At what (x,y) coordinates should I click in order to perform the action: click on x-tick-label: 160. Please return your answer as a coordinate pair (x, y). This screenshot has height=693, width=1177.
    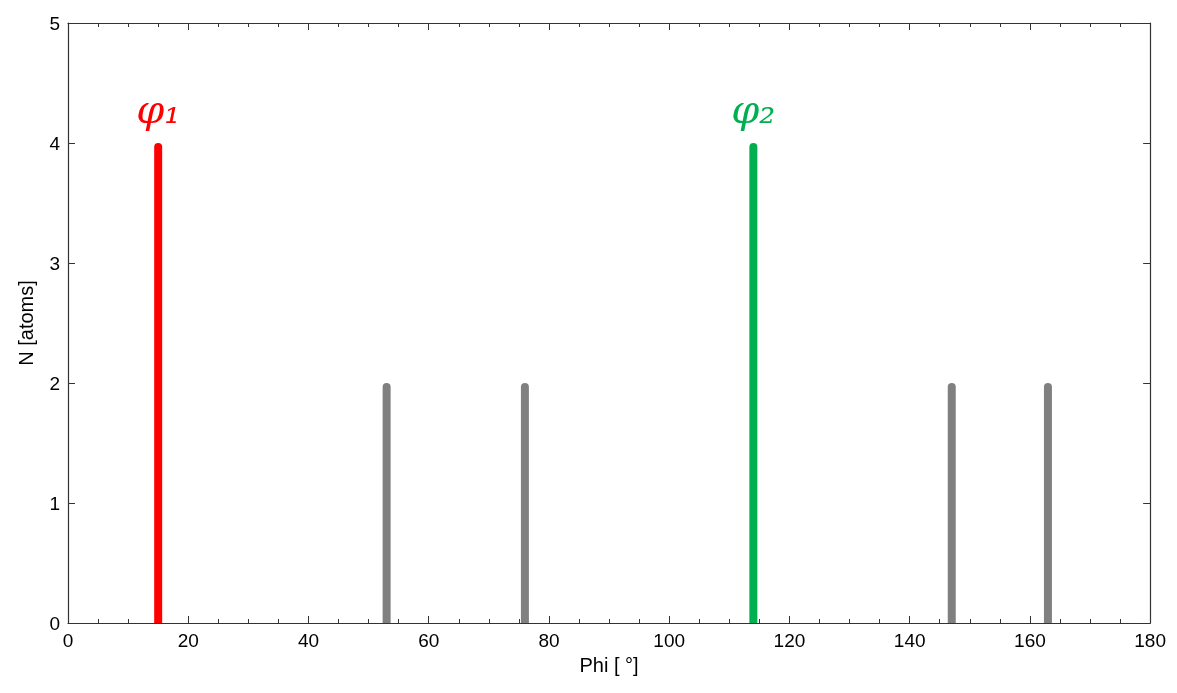
    Looking at the image, I should click on (1030, 640).